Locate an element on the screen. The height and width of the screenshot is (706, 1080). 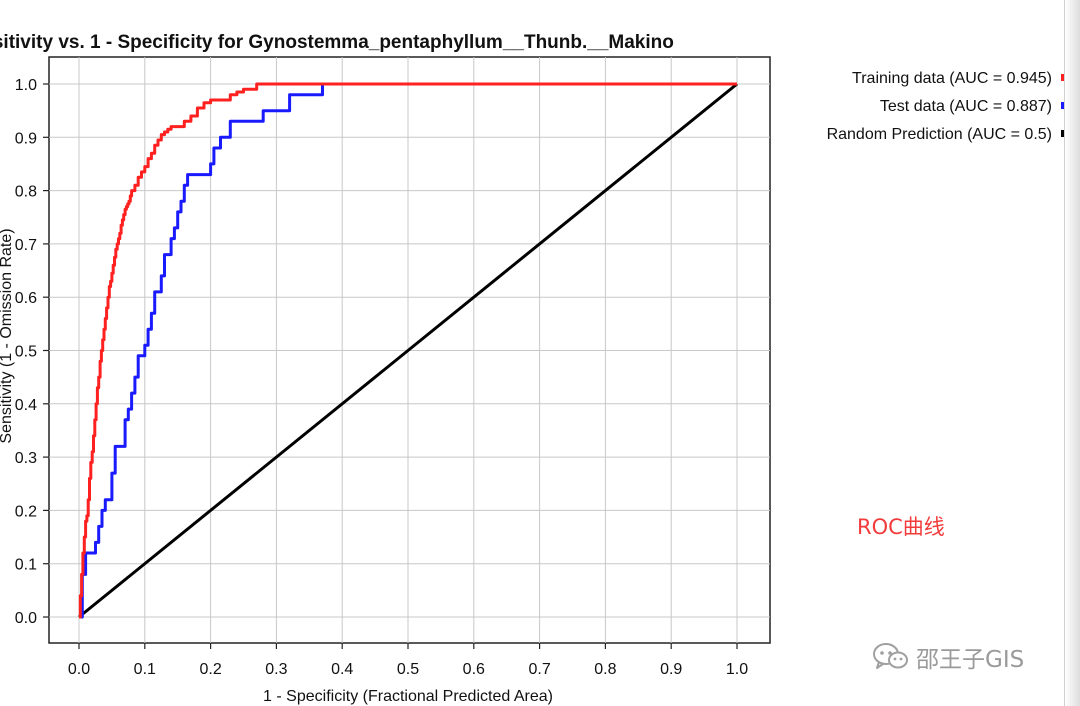
x-tick-label-1: 0.1 is located at coordinates (145, 669).